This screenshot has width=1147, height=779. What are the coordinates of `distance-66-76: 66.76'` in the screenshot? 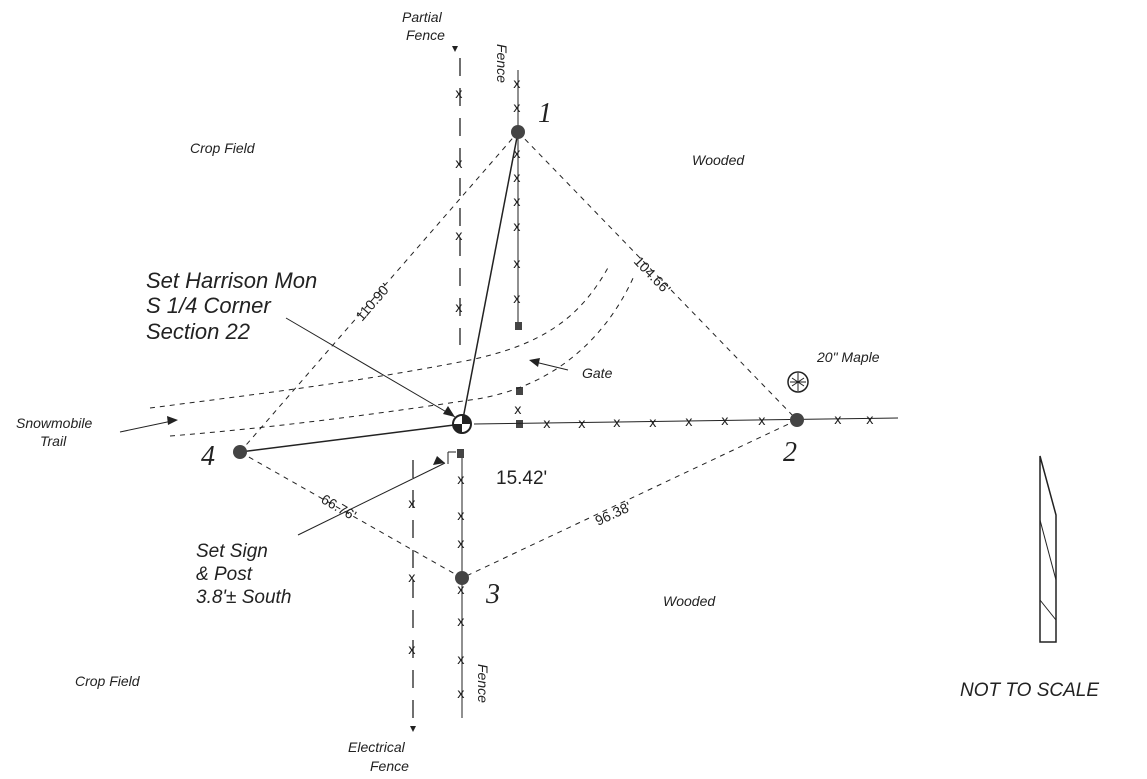 It's located at (339, 507).